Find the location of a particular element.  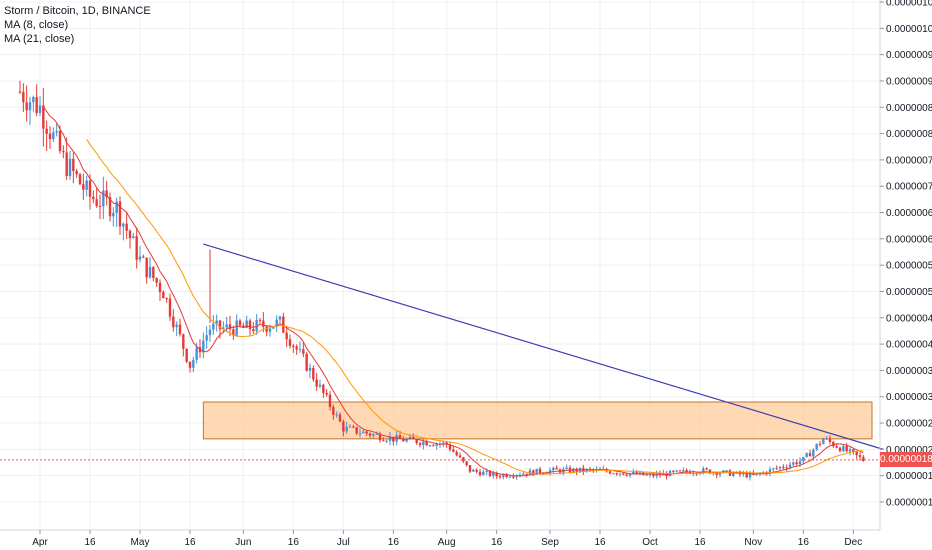

x-tick-label: Oct is located at coordinates (650, 542).